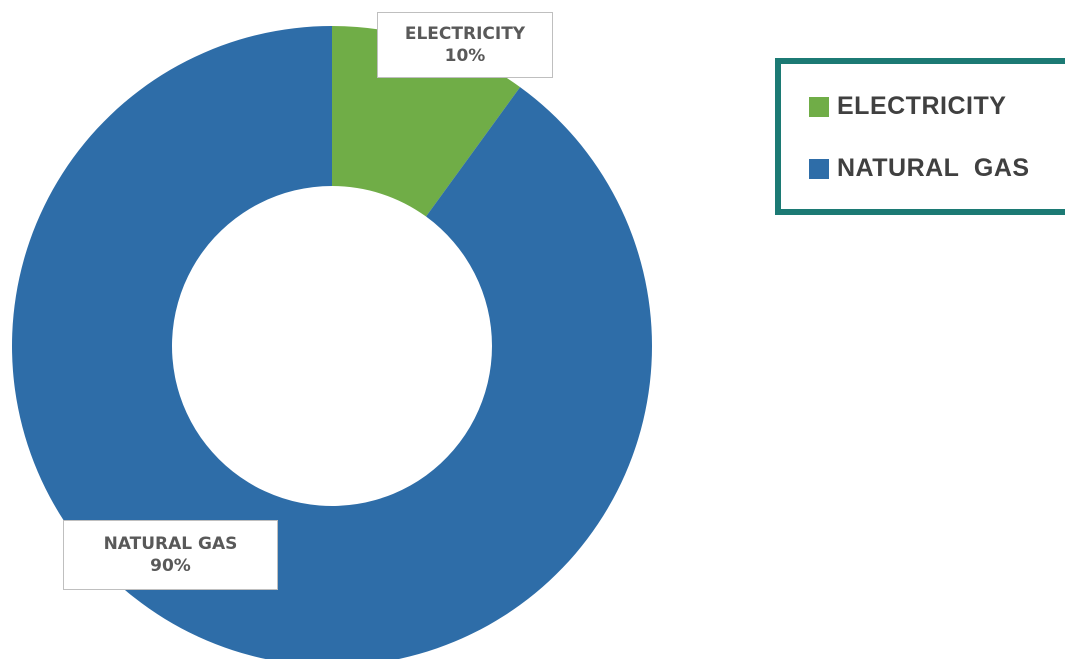 The width and height of the screenshot is (1065, 659). Describe the element at coordinates (170, 566) in the screenshot. I see `data-label-natural-gas-percent: 90%` at that location.